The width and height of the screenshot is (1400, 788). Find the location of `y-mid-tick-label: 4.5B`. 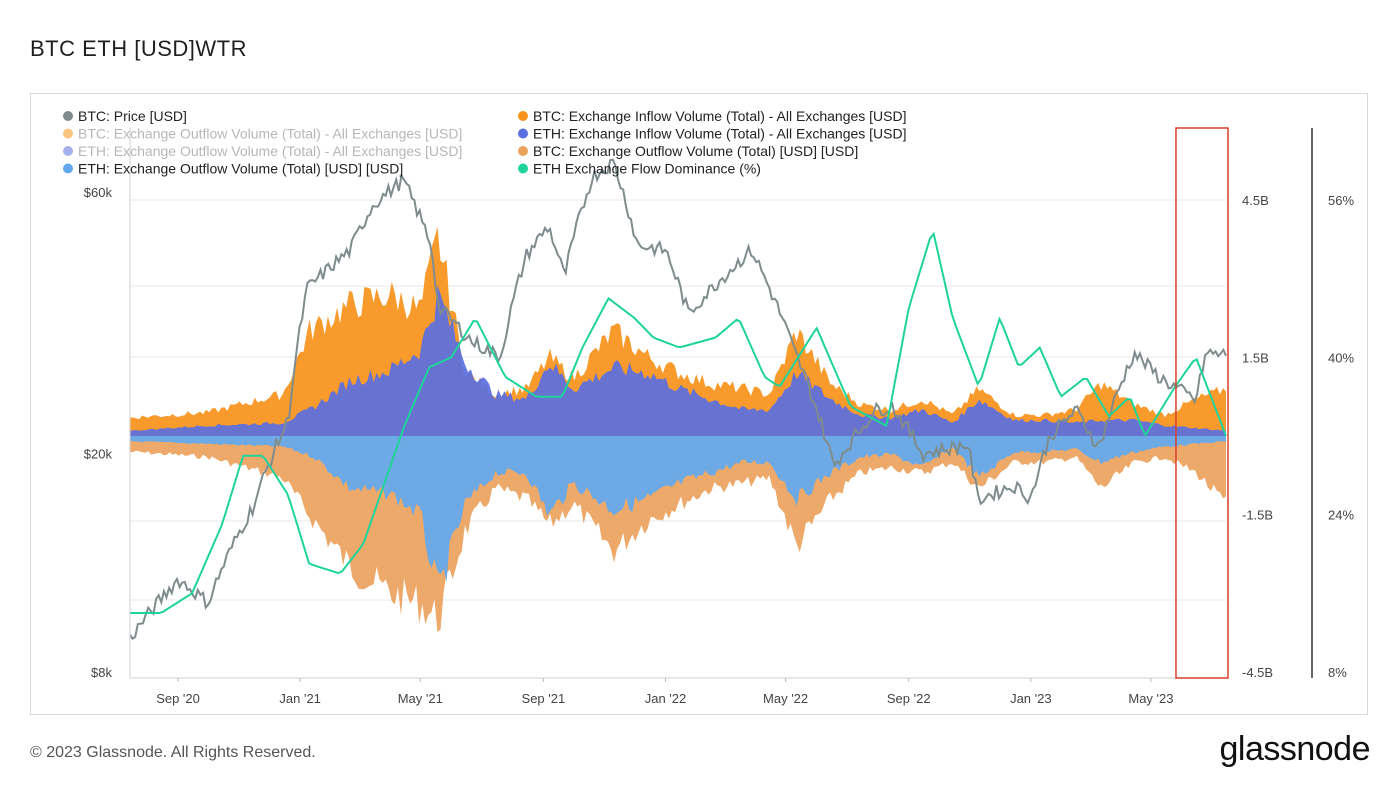

y-mid-tick-label: 4.5B is located at coordinates (1255, 200).